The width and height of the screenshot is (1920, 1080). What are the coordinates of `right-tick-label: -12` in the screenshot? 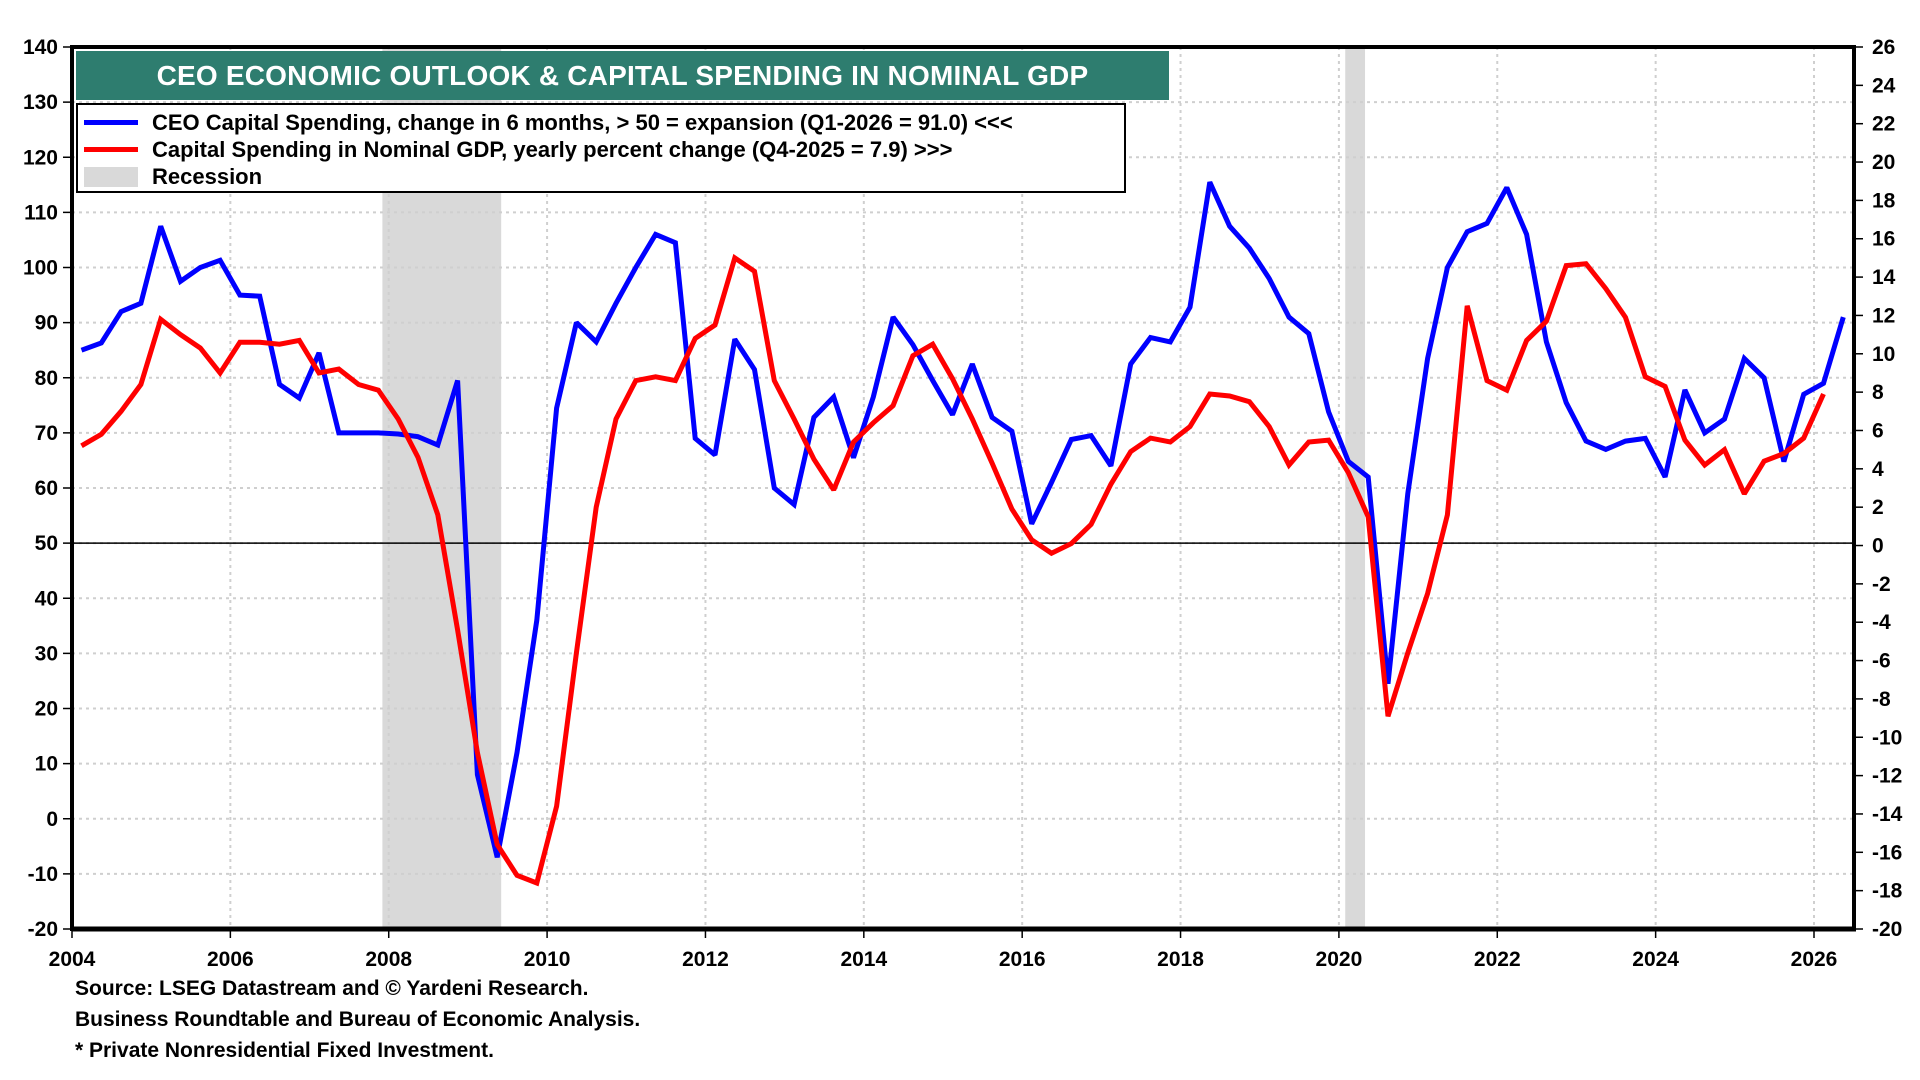 It's located at (1887, 776).